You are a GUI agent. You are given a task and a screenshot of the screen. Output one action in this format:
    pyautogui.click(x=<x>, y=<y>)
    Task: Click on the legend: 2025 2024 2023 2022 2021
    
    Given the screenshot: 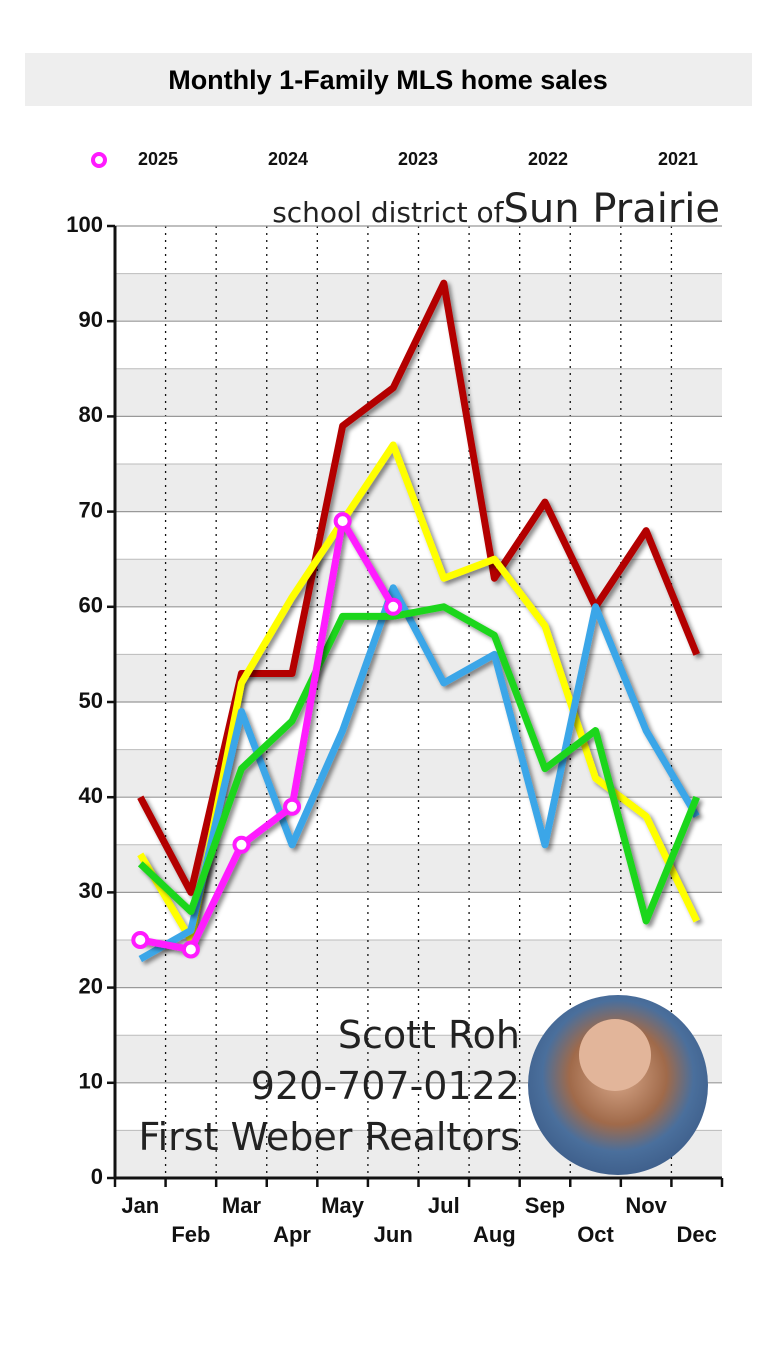 What is the action you would take?
    pyautogui.click(x=386, y=159)
    